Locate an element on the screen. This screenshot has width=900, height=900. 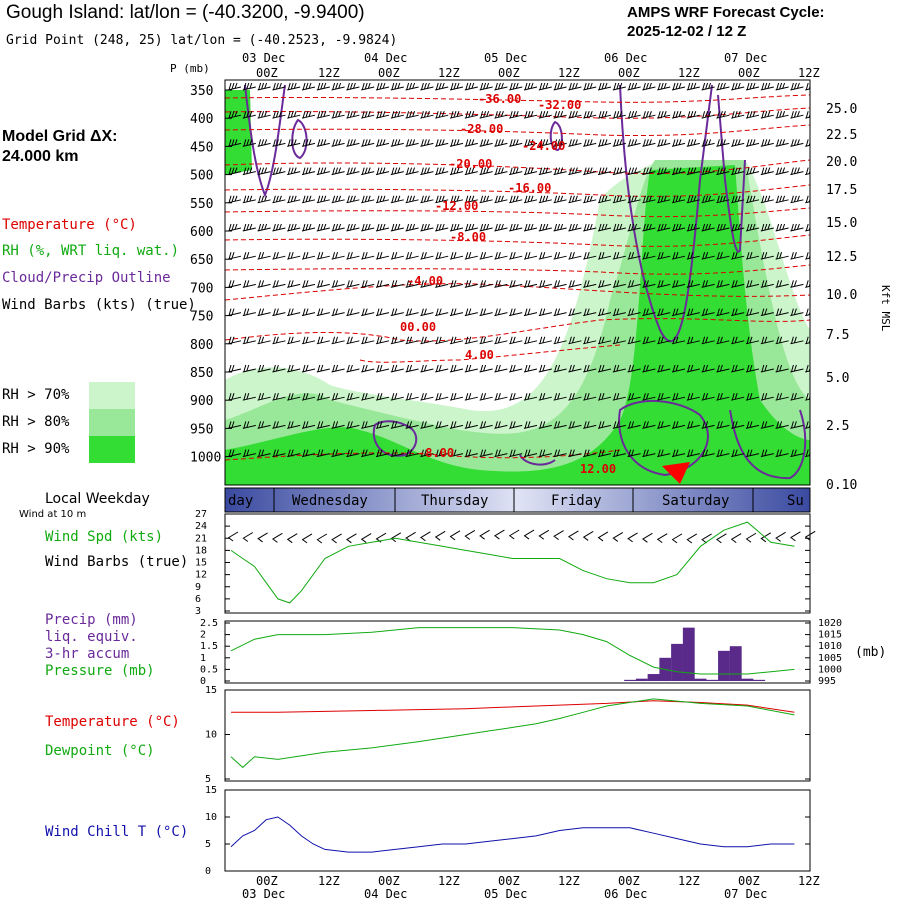
pressure-label: Pressure (mb) is located at coordinates (100, 671).